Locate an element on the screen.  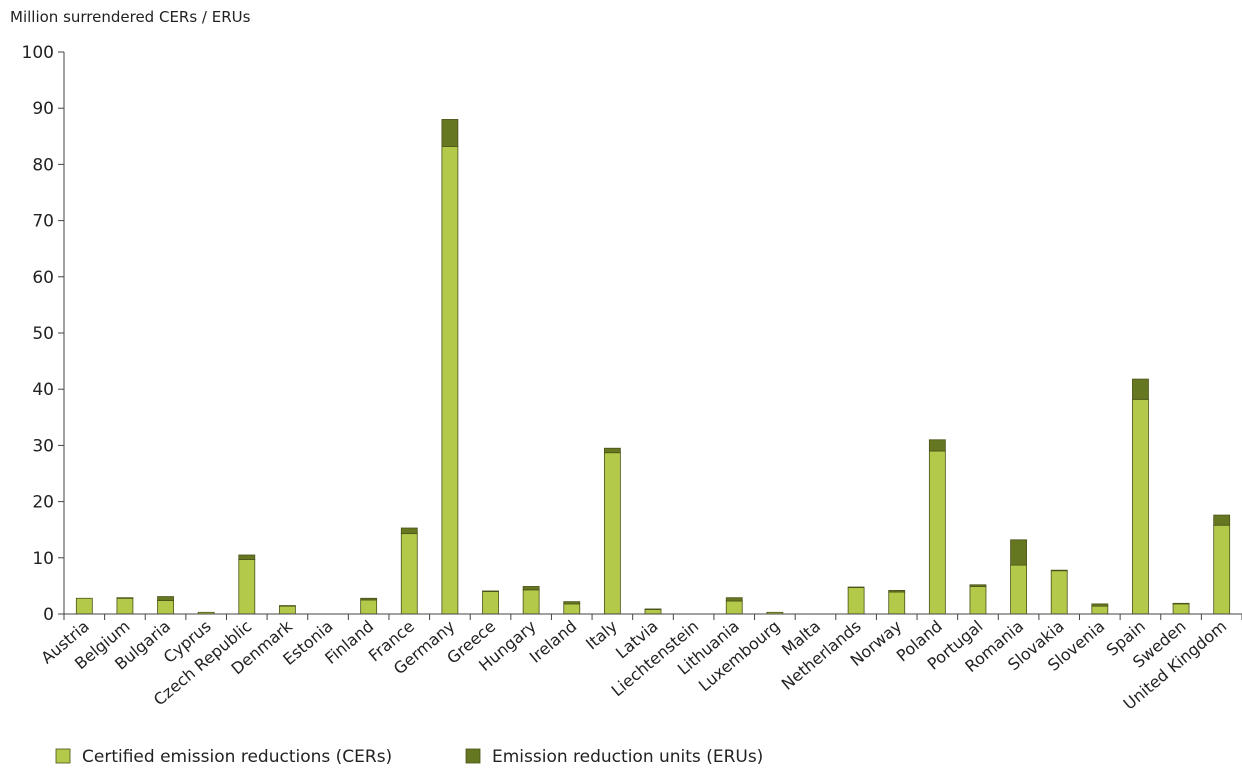
legend-label: Emission reduction units (ERUs) is located at coordinates (627, 757).